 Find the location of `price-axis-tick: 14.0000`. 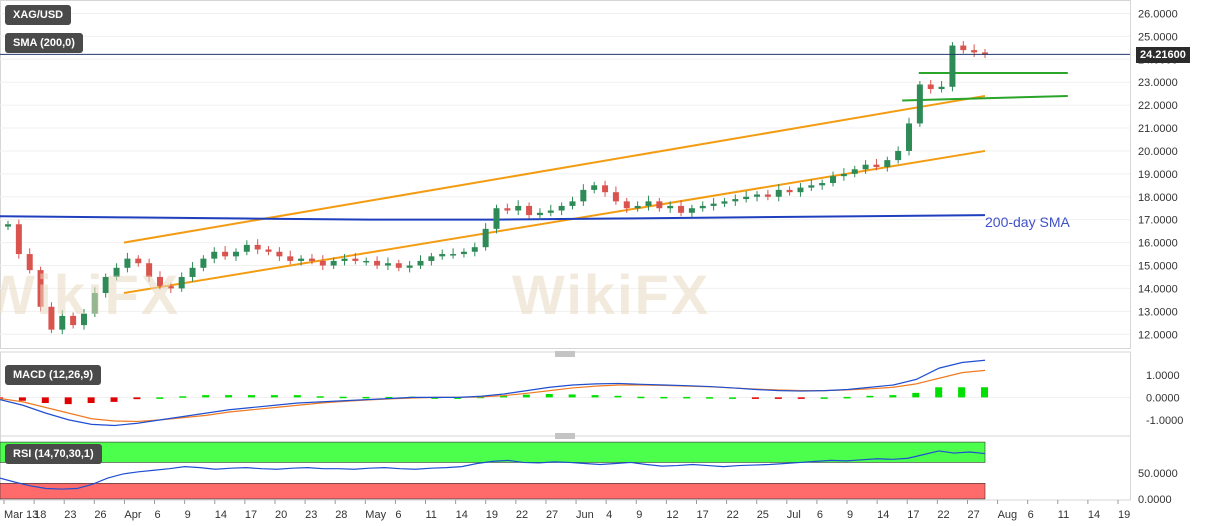

price-axis-tick: 14.0000 is located at coordinates (1158, 289).